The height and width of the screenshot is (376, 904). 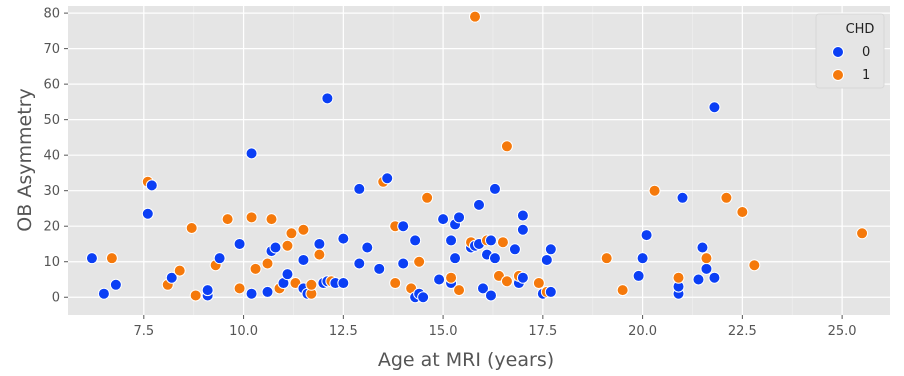 I want to click on legend-label-1: 1, so click(x=866, y=75).